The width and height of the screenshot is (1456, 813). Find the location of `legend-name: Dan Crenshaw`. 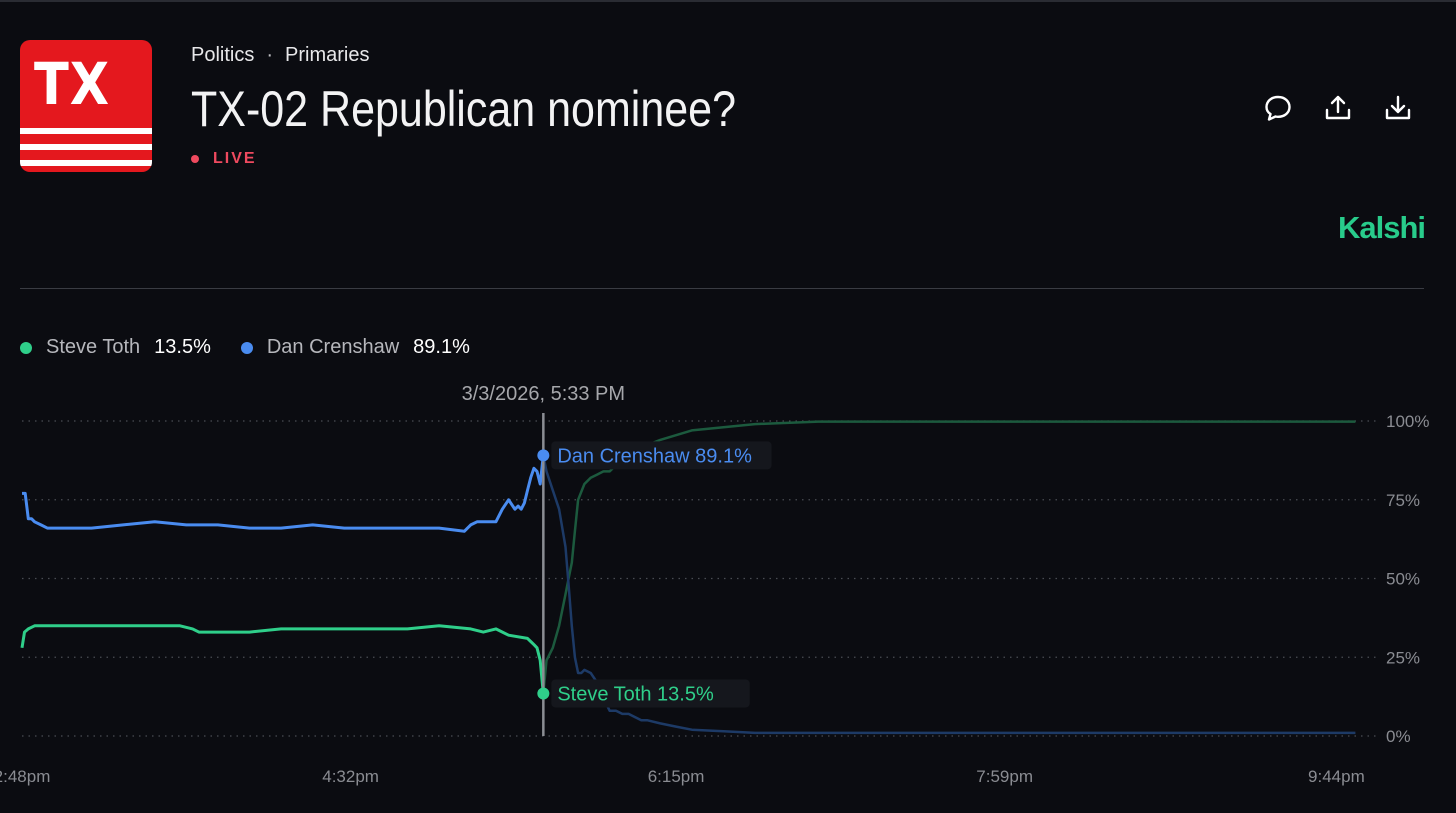

legend-name: Dan Crenshaw is located at coordinates (333, 347).